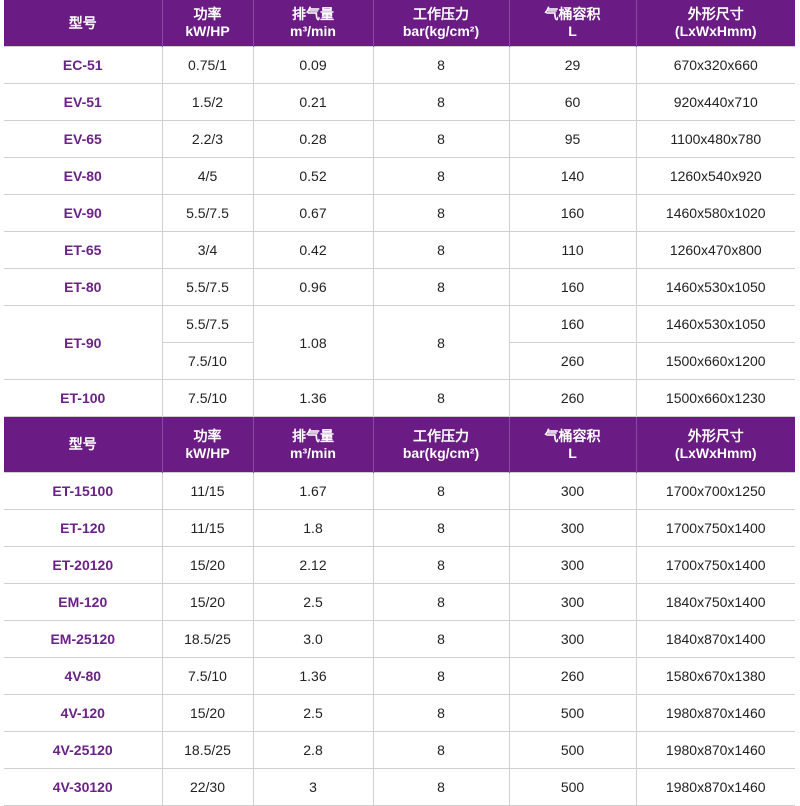 The height and width of the screenshot is (806, 800). Describe the element at coordinates (313, 176) in the screenshot. I see `discharge-cell: 0.52` at that location.